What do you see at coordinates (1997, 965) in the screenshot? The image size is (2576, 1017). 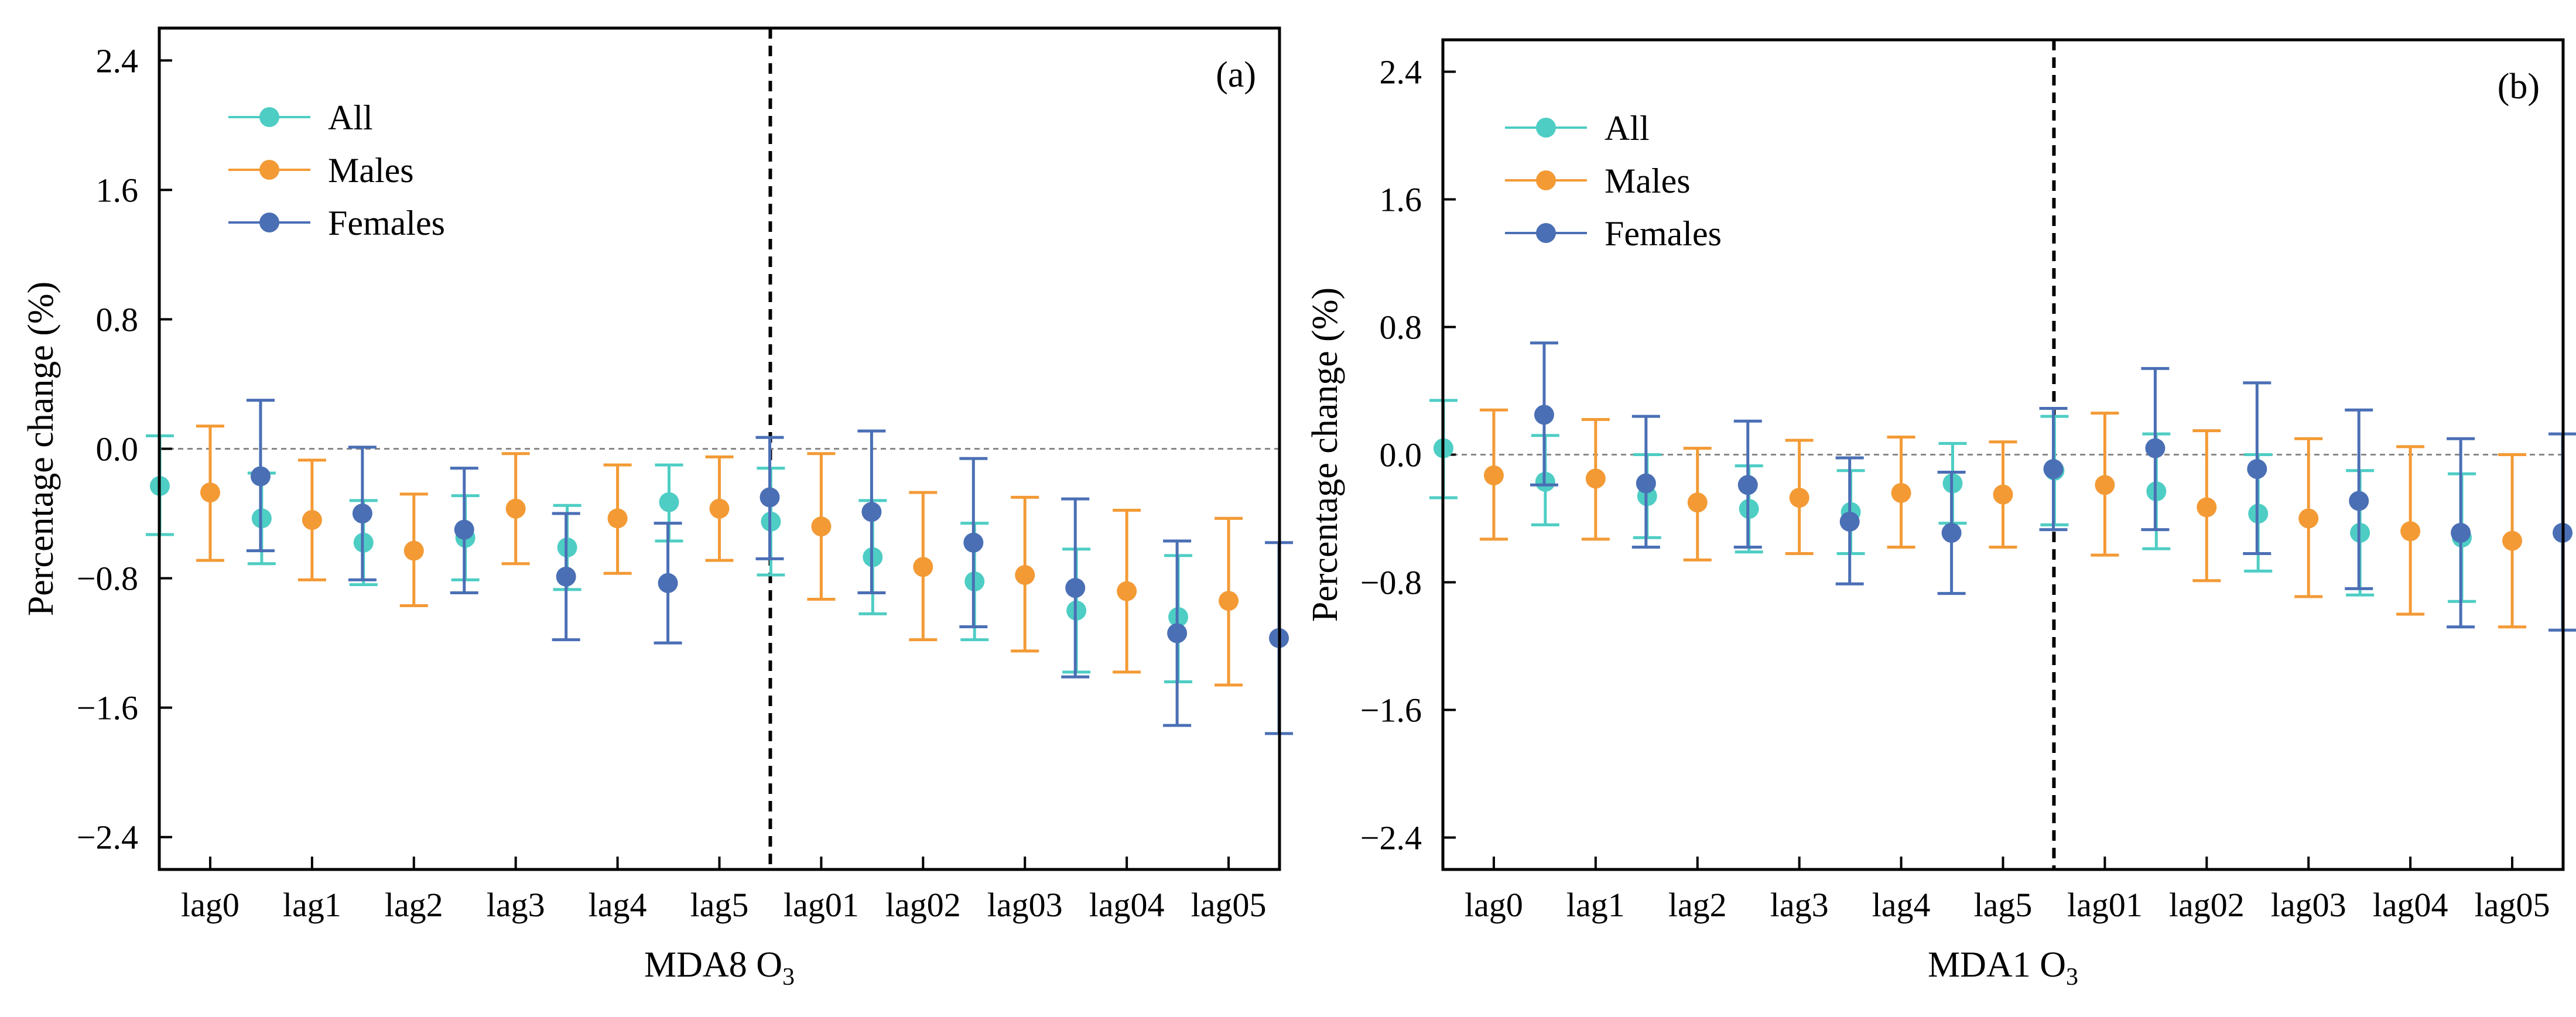 I see `x-axis-title-main: MDA1 O` at bounding box center [1997, 965].